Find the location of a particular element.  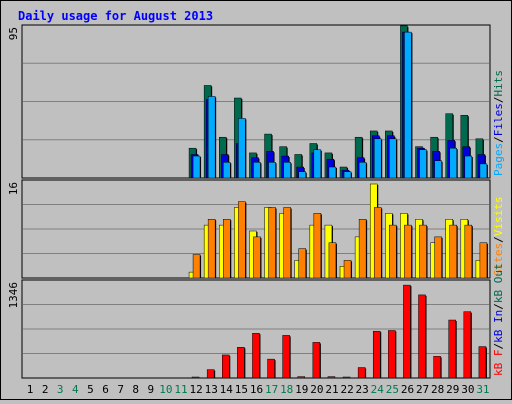

x-tick-label: 16 is located at coordinates (256, 389).